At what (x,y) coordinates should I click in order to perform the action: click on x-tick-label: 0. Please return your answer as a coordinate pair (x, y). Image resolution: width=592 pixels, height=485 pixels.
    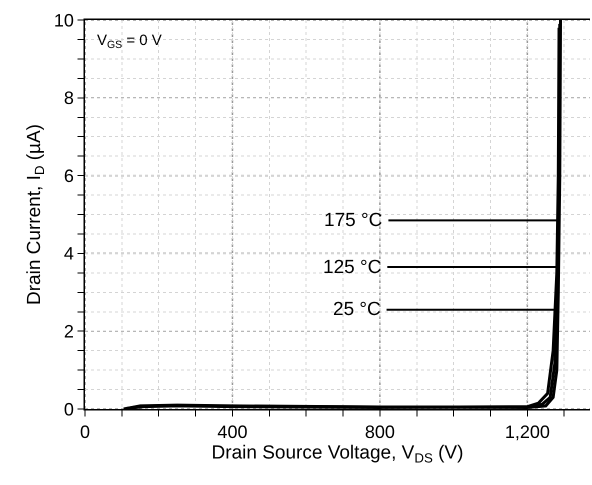
    Looking at the image, I should click on (85, 432).